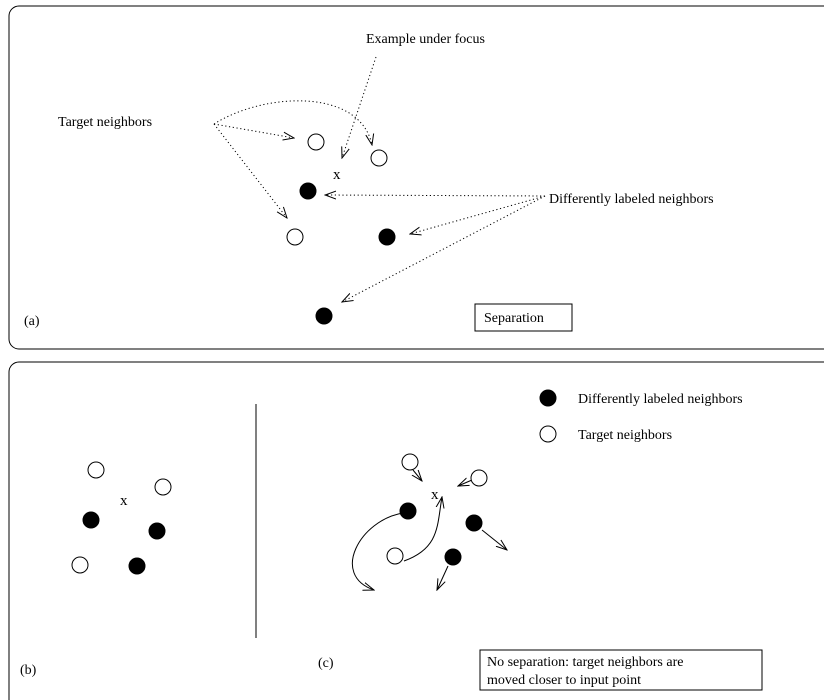 The image size is (824, 700). I want to click on legend-filled-marker, so click(548, 398).